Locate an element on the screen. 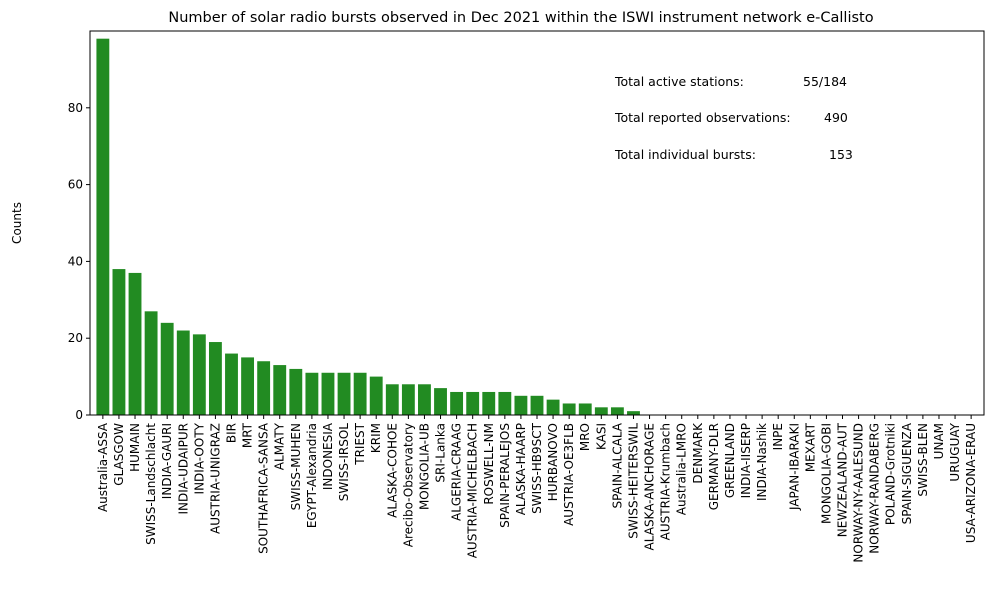 This screenshot has width=997, height=596. x-tick-label-50: SPAIN-SIGUENZA is located at coordinates (907, 473).